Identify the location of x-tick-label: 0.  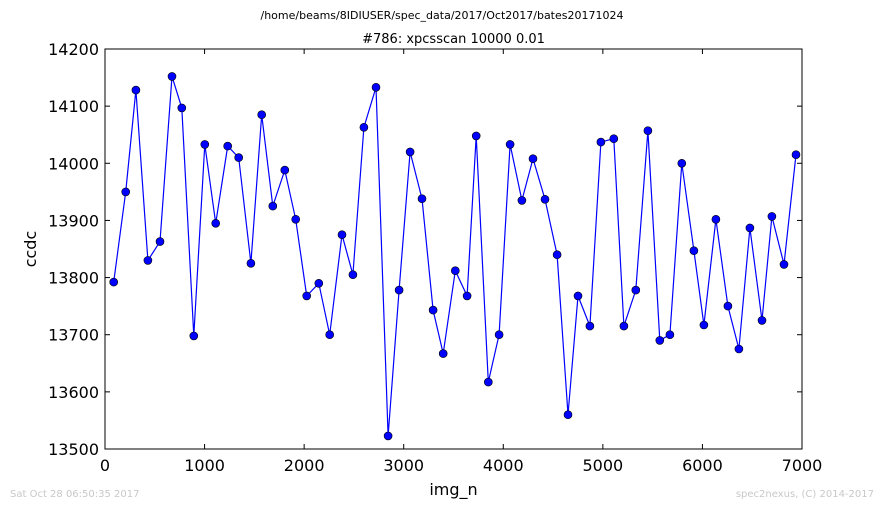
(105, 465).